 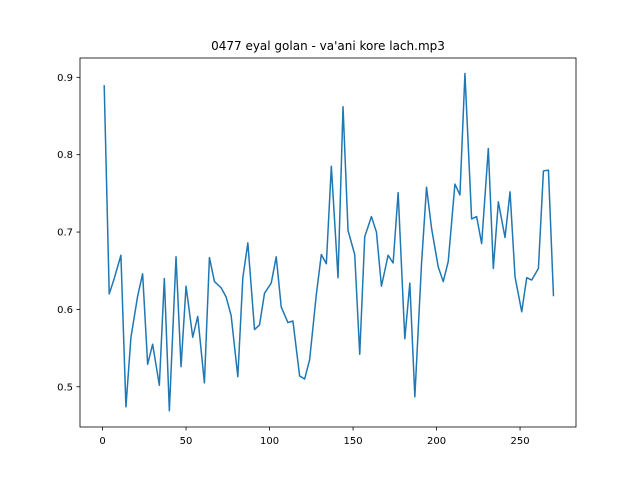 I want to click on y-tick-label: 0.7, so click(x=65, y=233).